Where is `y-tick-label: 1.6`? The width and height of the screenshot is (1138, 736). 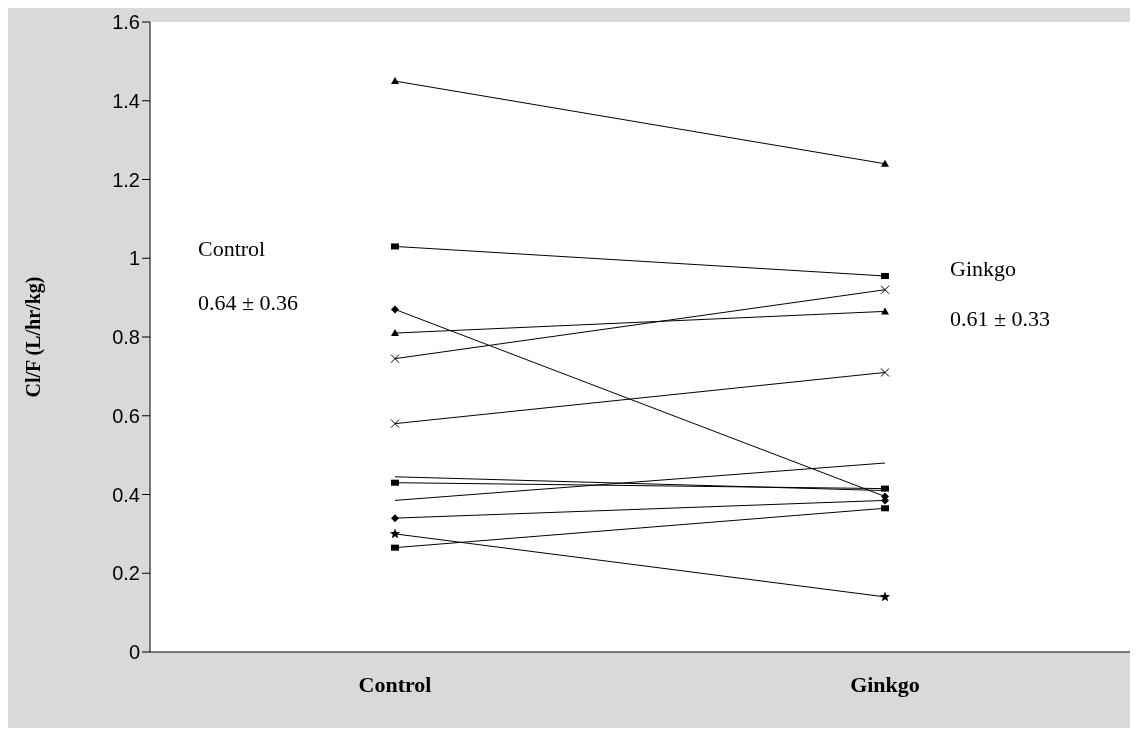
y-tick-label: 1.6 is located at coordinates (126, 22).